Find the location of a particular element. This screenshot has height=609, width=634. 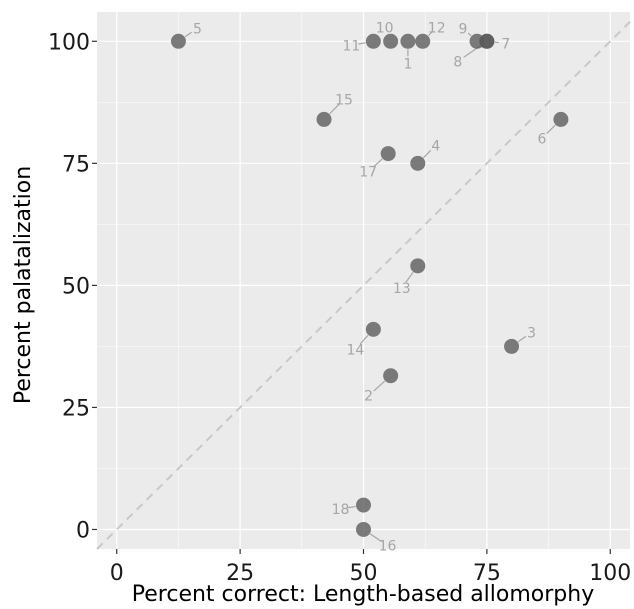

x-tick-label: 0 is located at coordinates (117, 573).